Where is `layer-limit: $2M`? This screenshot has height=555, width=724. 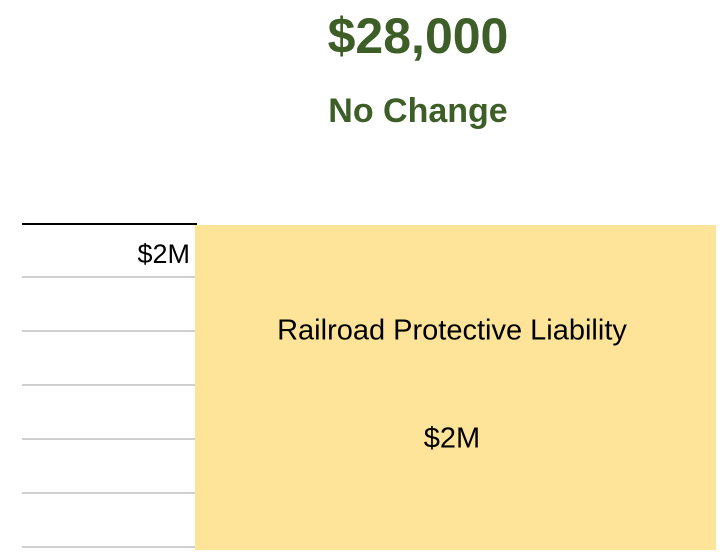 layer-limit: $2M is located at coordinates (452, 439).